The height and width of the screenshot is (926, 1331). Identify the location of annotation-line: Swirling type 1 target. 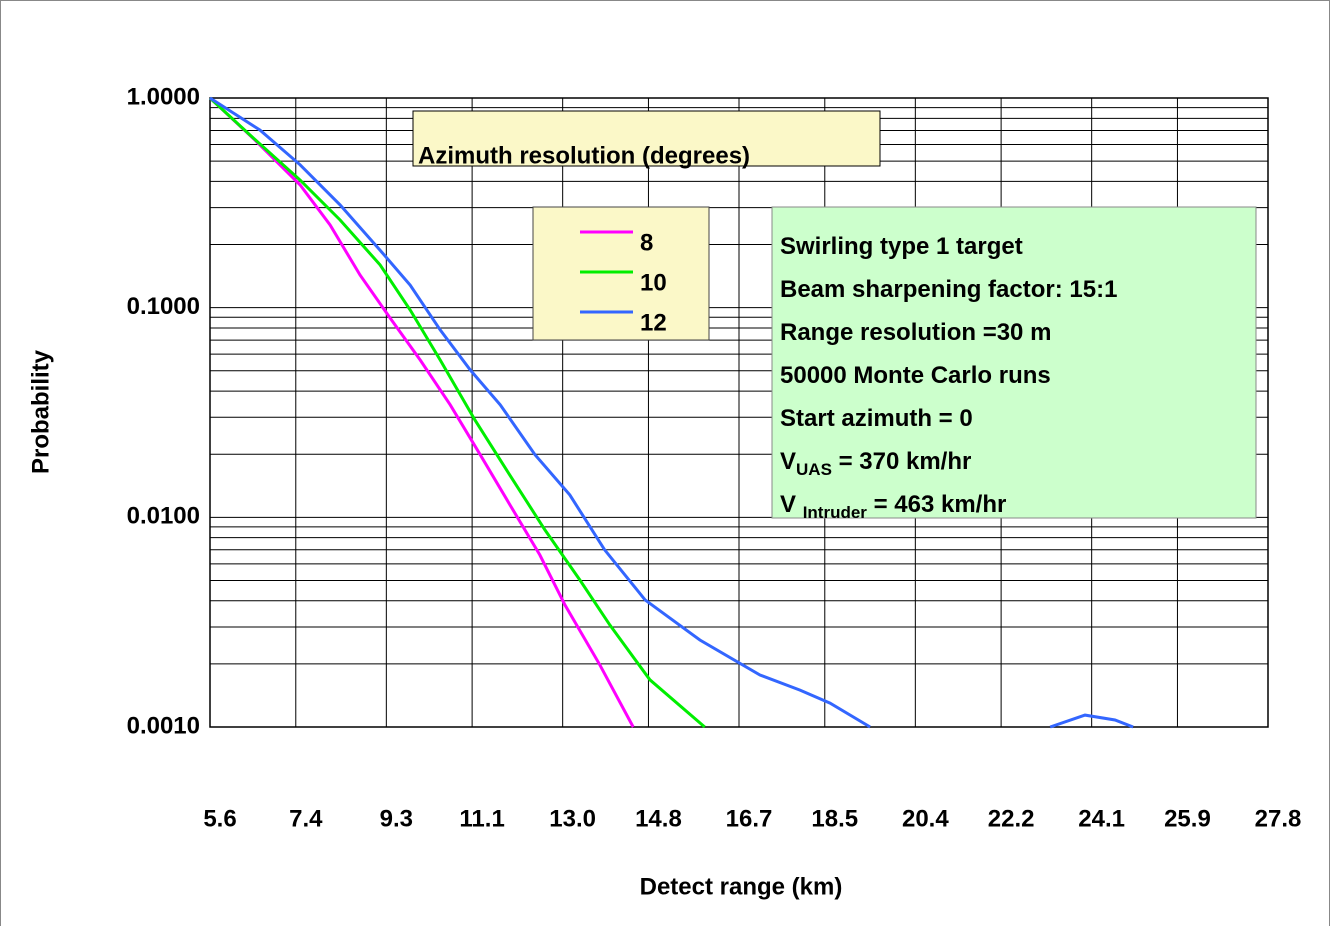
(901, 246).